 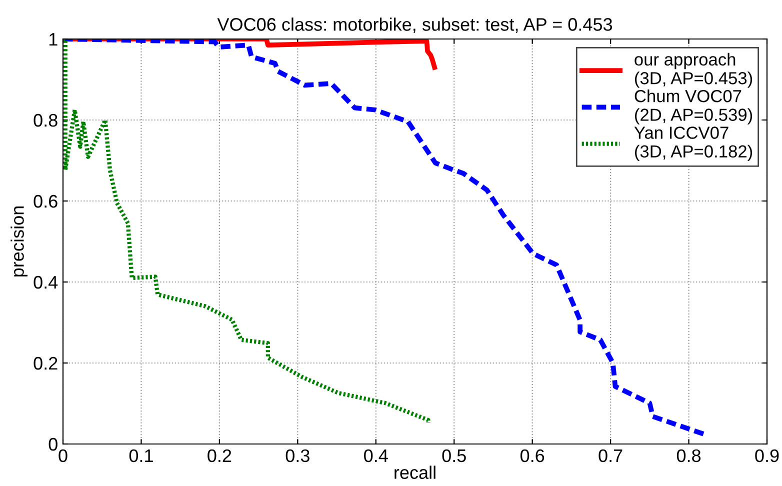 I want to click on x-tick-label: 0.1, so click(x=141, y=455).